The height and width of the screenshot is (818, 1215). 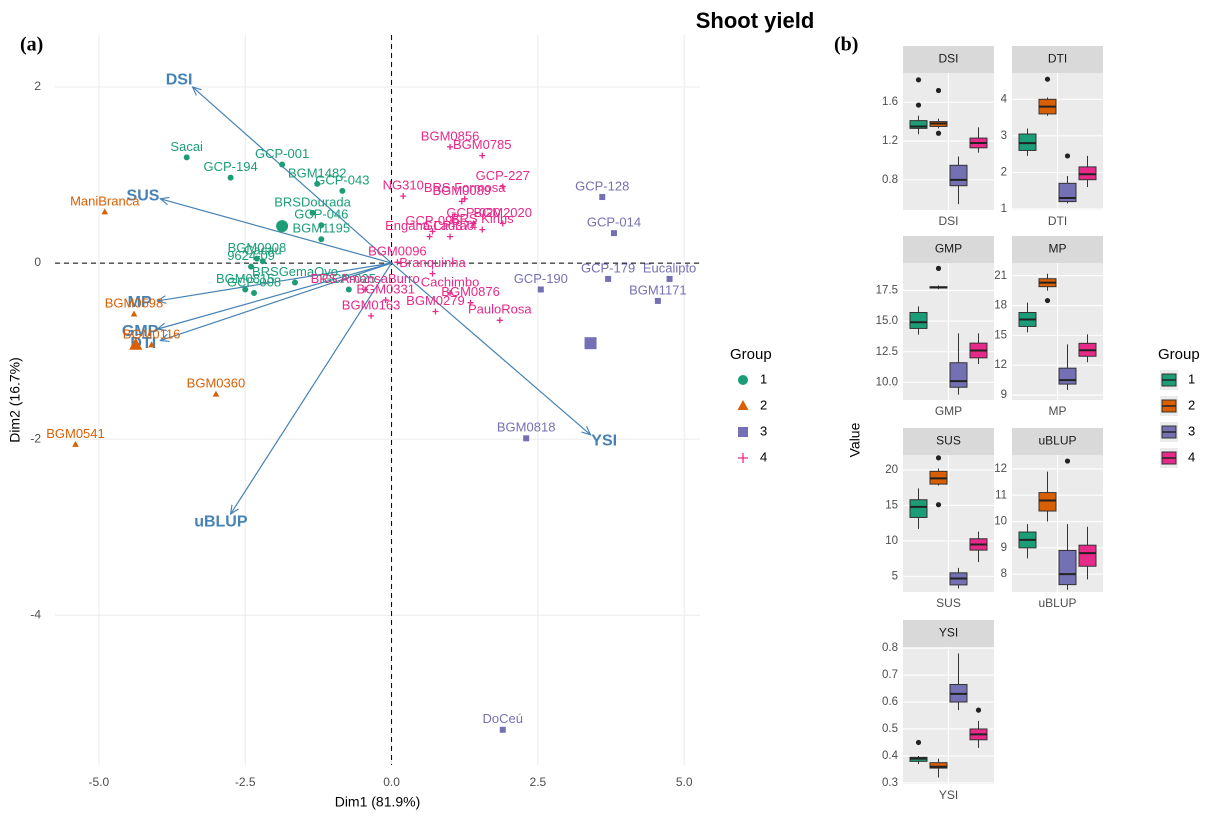 I want to click on point-label: BGM0360, so click(x=216, y=383).